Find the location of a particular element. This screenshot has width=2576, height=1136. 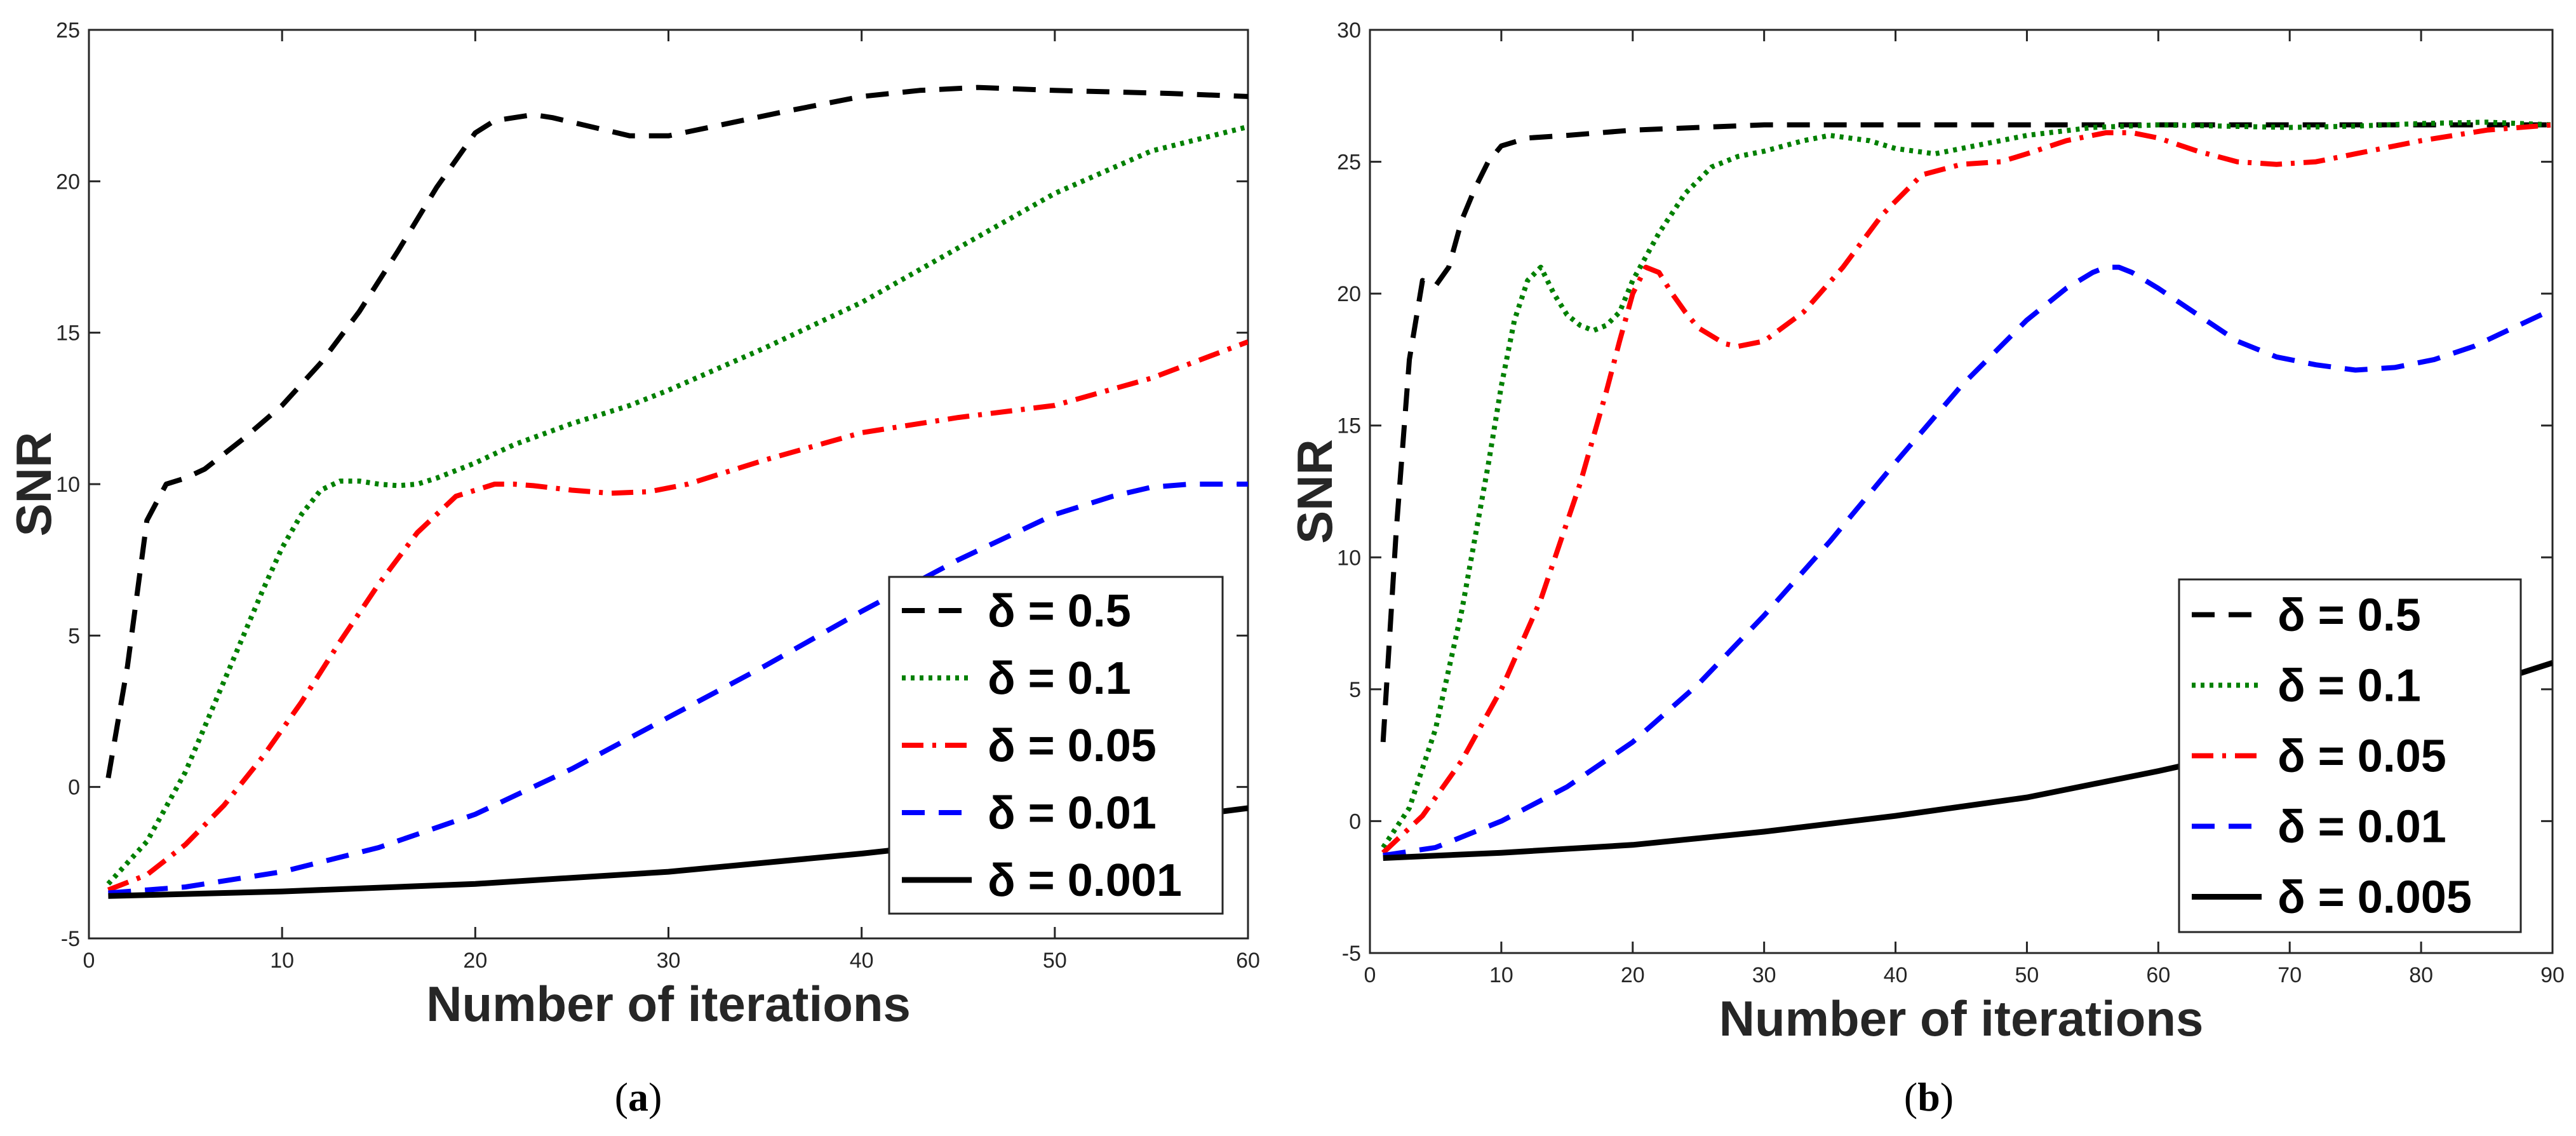

legend: δ = 0.5 δ = 0.1 δ = 0.05 δ = 0.01 δ = 0.001 is located at coordinates (1056, 745).